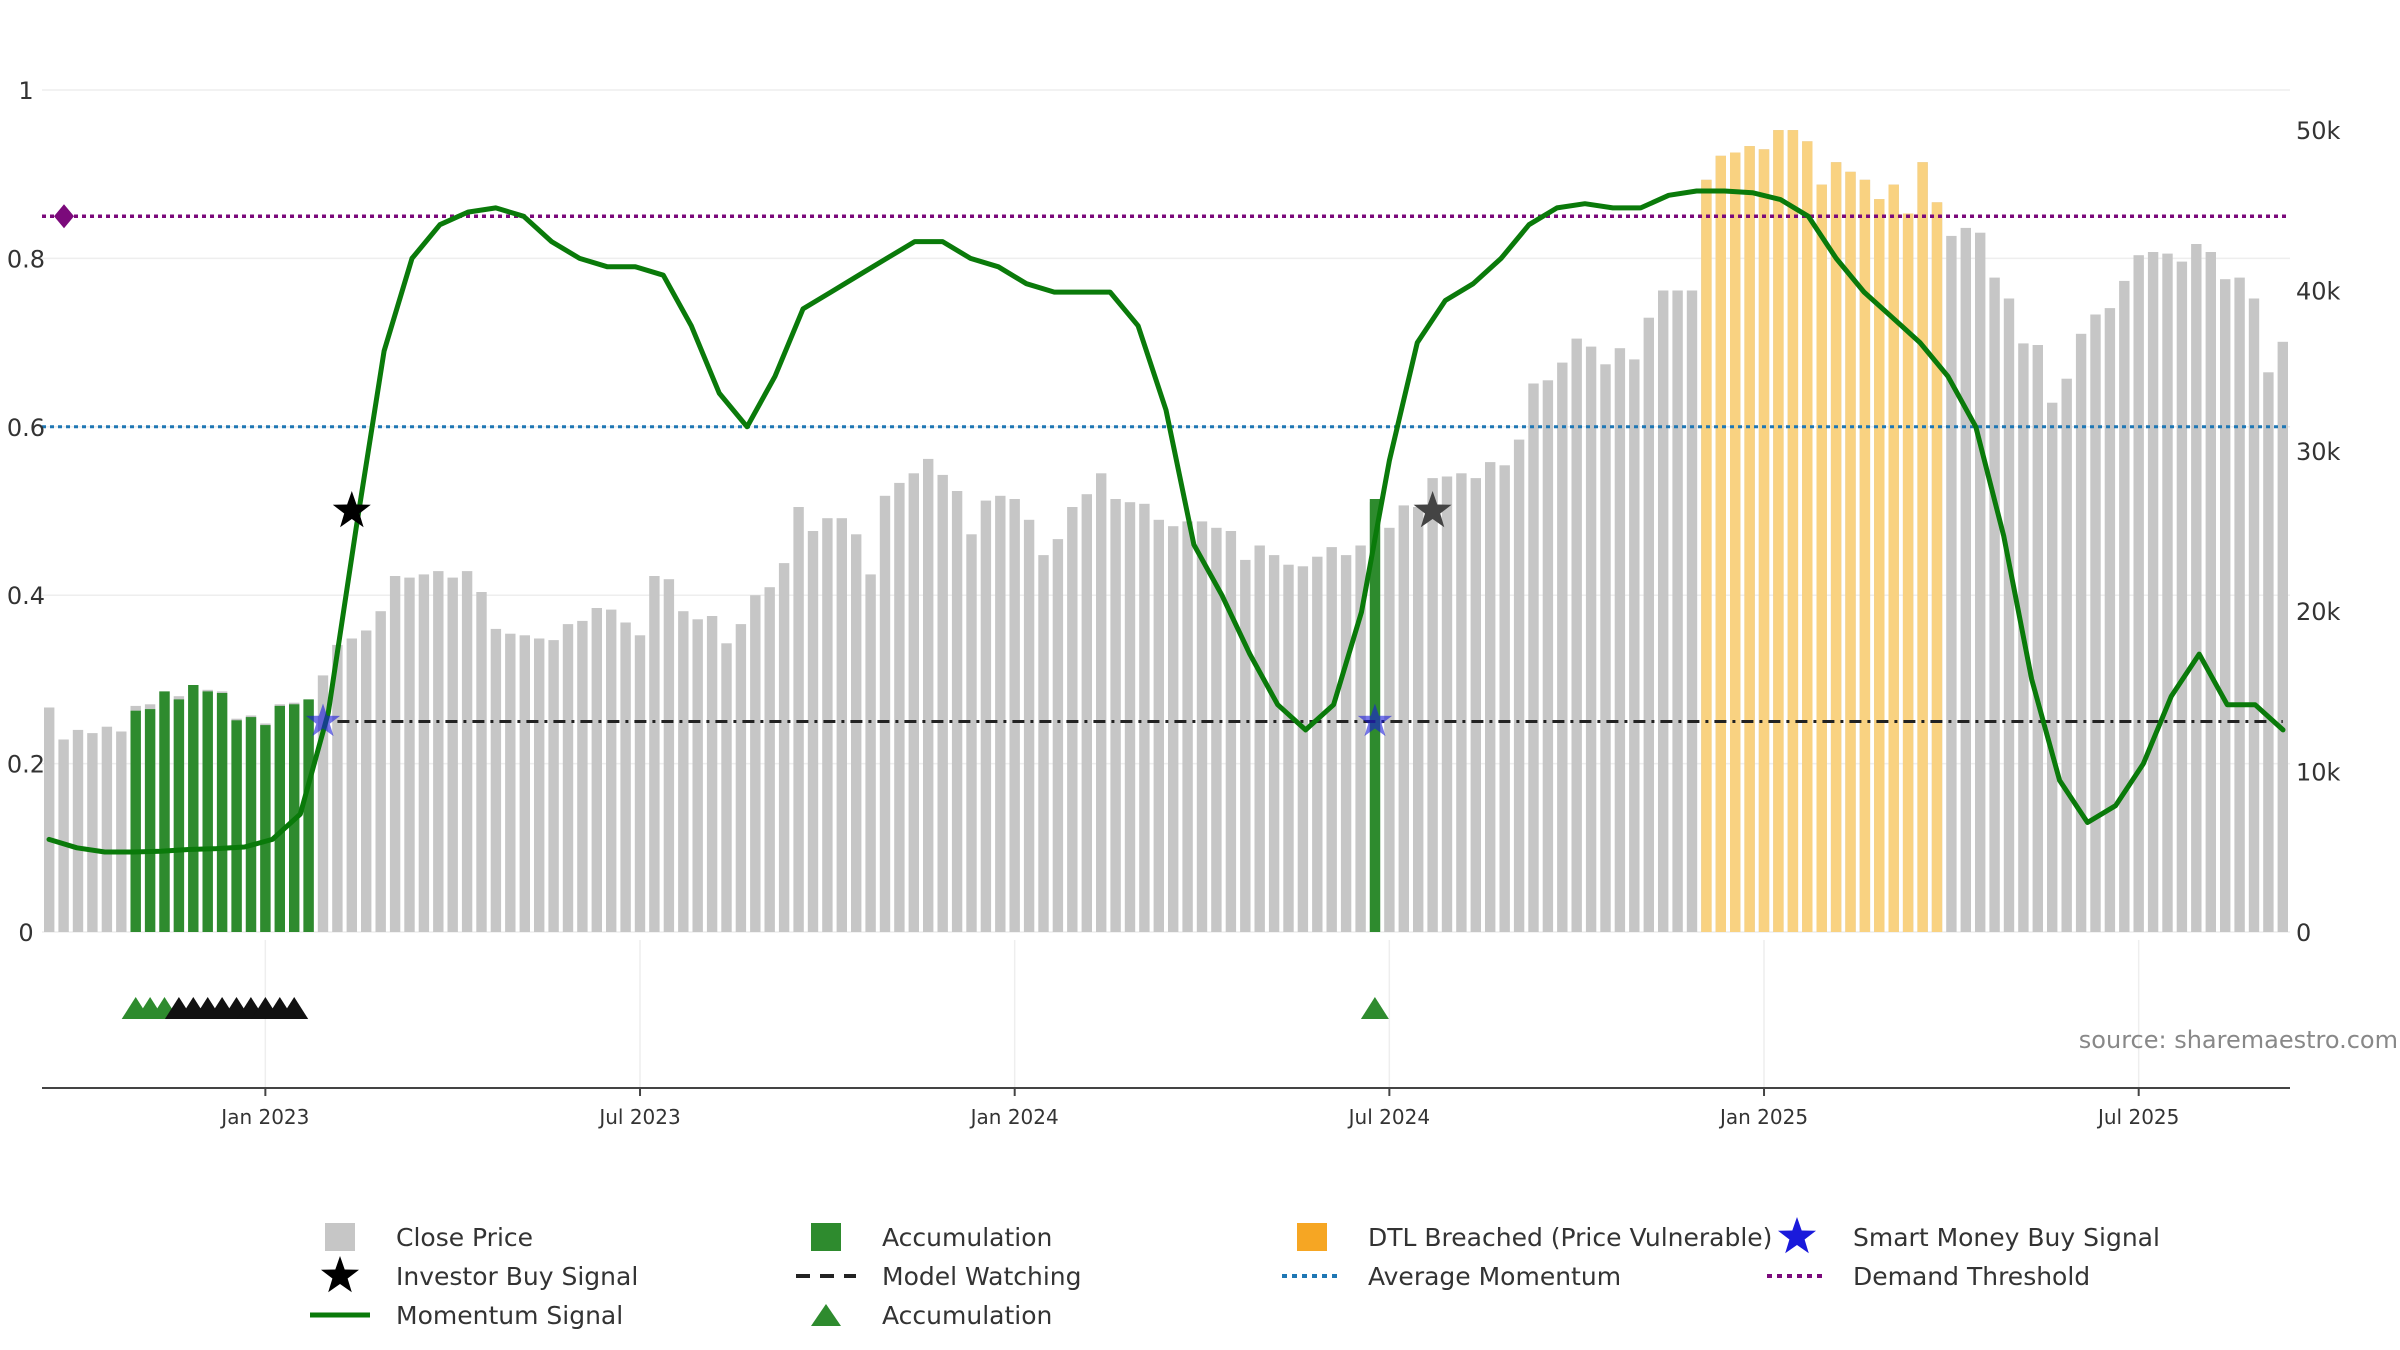 The width and height of the screenshot is (2400, 1350). What do you see at coordinates (323, 720) in the screenshot?
I see `smart-money-buy-signal-star` at bounding box center [323, 720].